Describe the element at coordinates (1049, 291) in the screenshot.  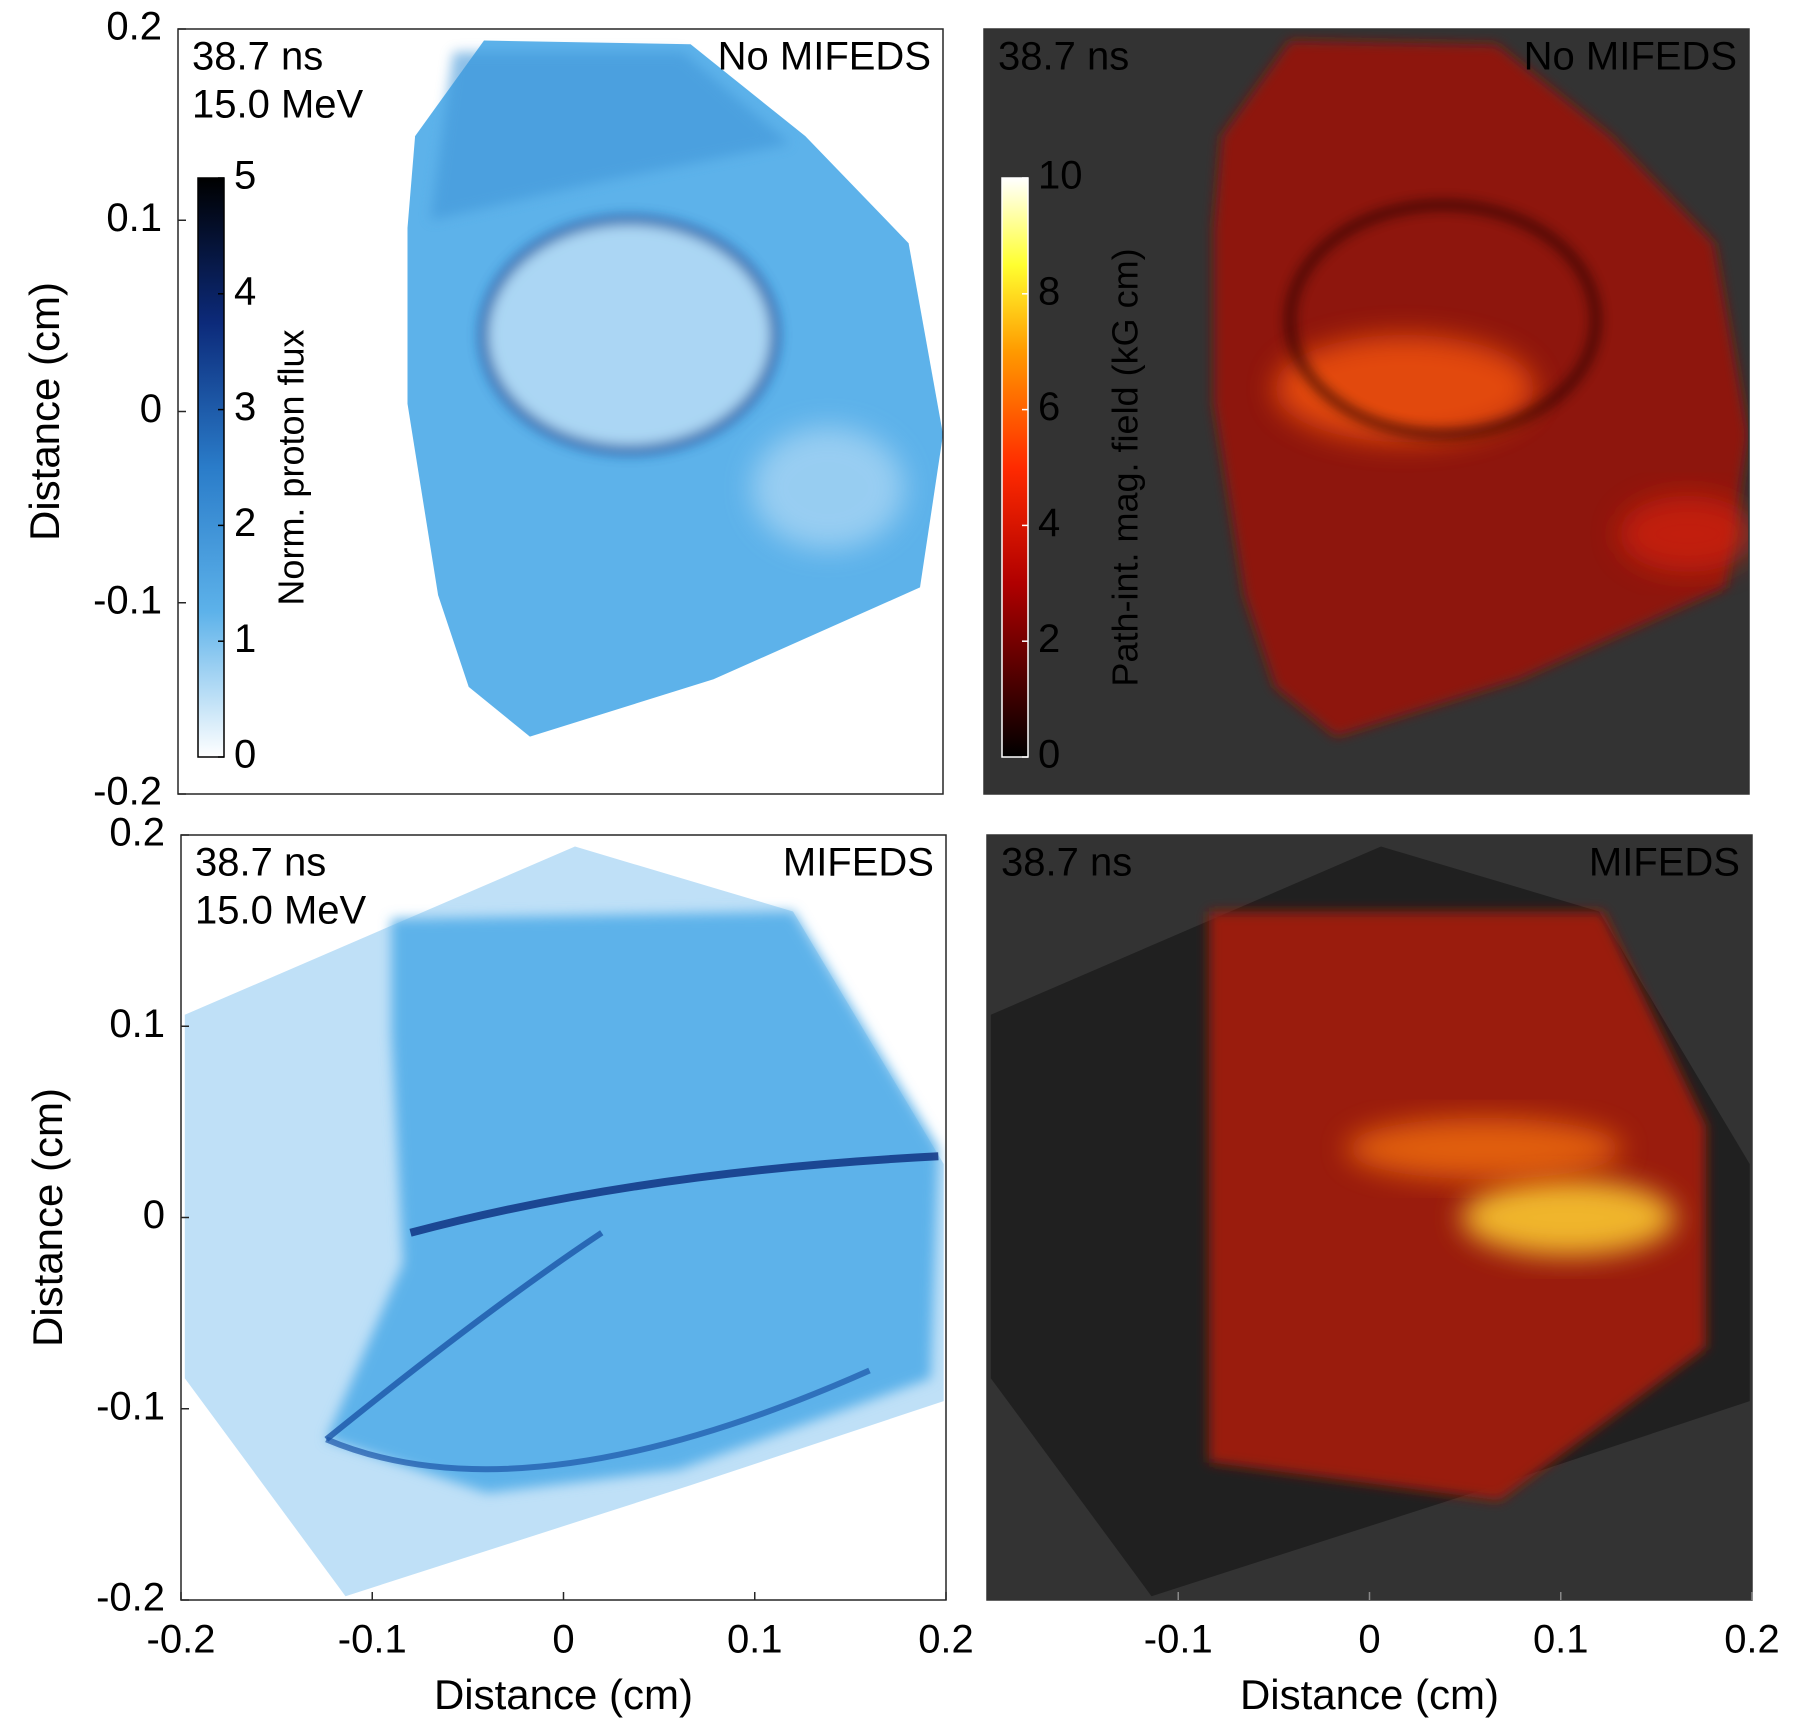
I see `colorbar-tick-label: 8` at that location.